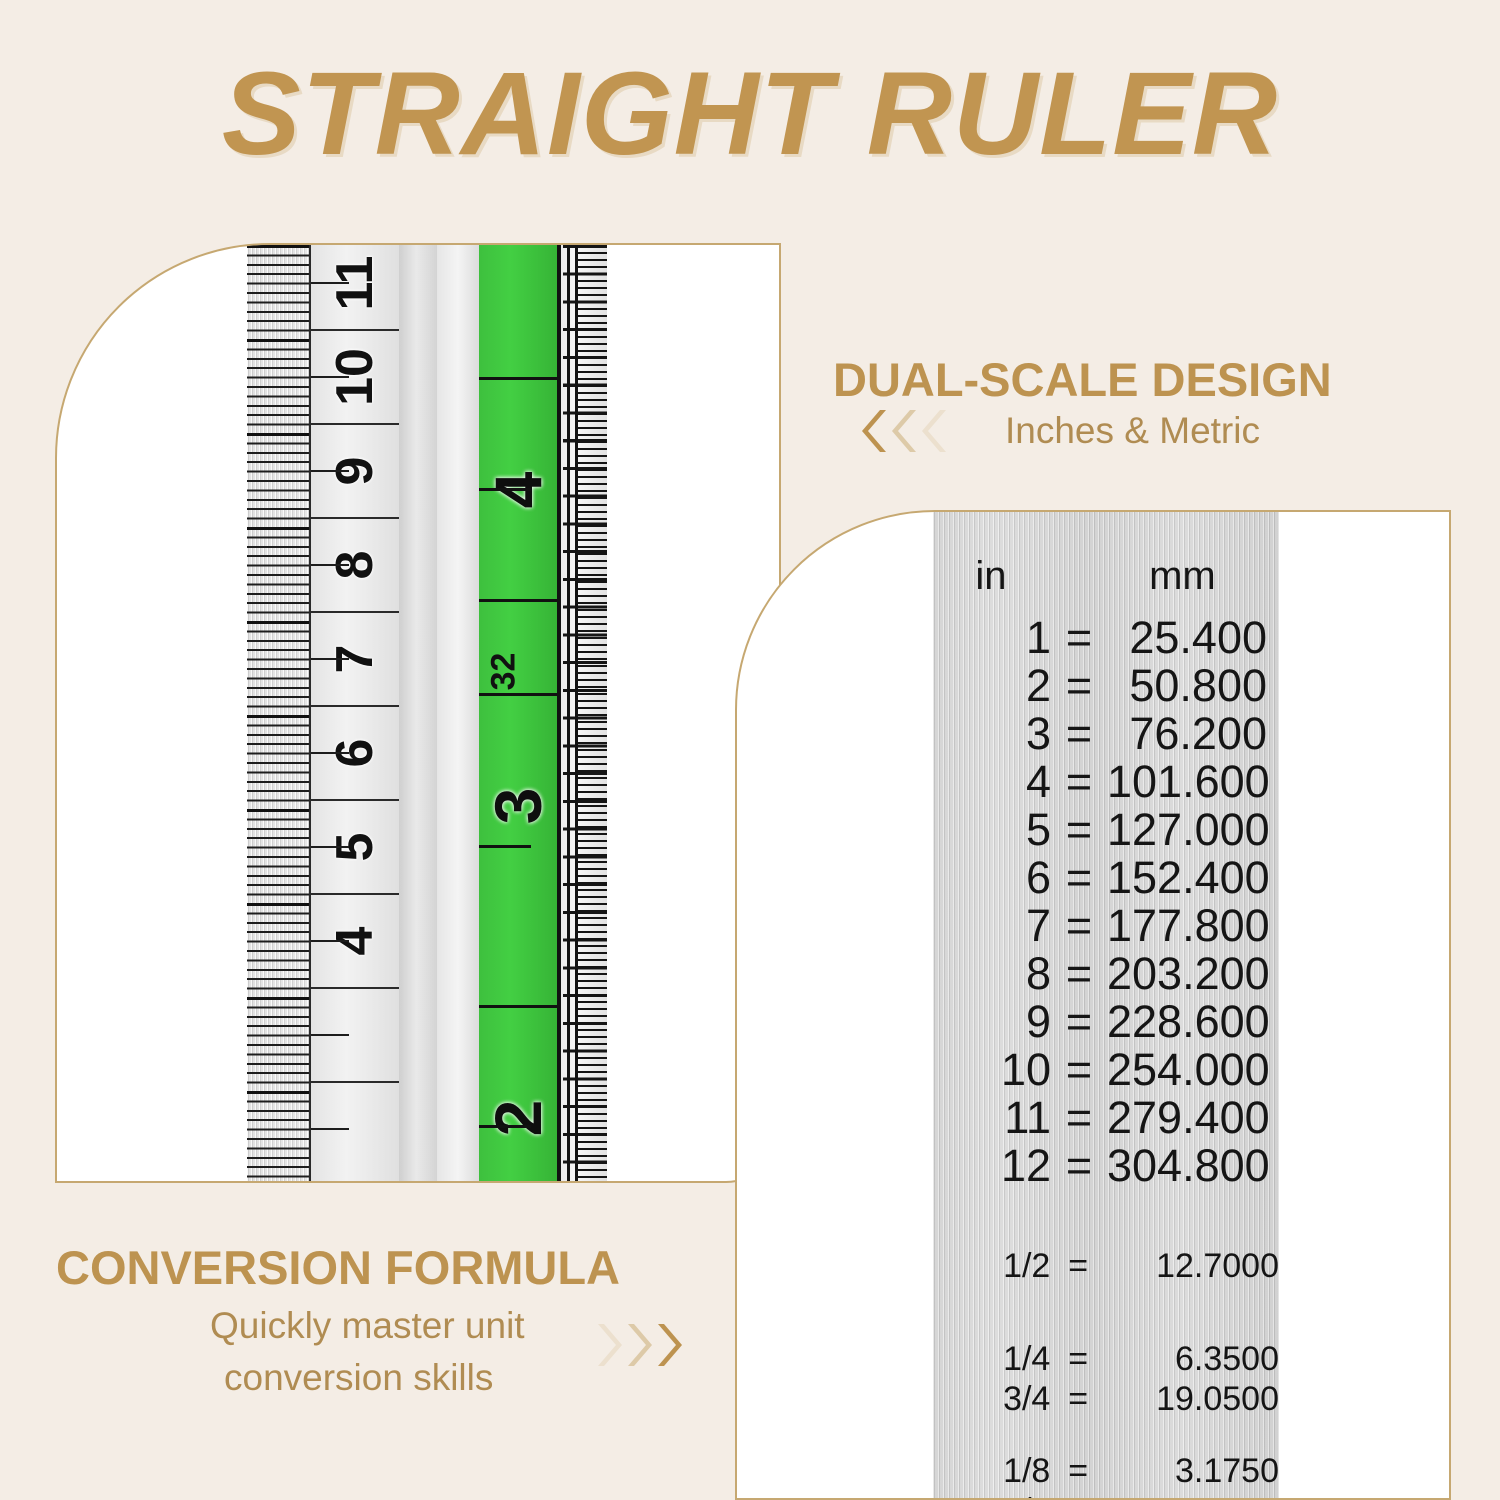 This screenshot has width=1500, height=1500. What do you see at coordinates (355, 846) in the screenshot?
I see `cm-cell: 5` at bounding box center [355, 846].